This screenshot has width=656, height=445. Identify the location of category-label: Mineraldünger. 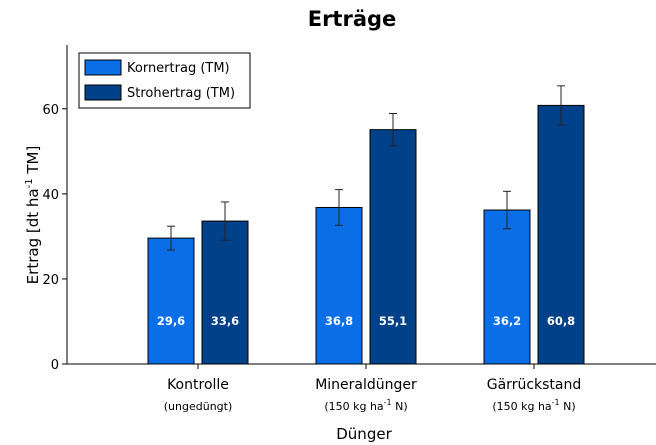
(366, 385).